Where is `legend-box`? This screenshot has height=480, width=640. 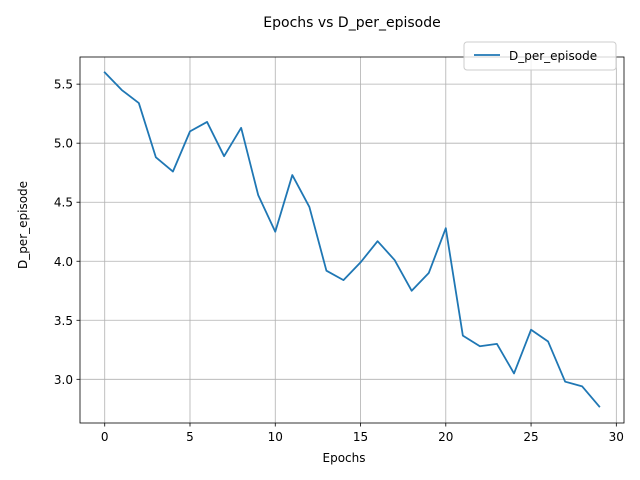 legend-box is located at coordinates (540, 56).